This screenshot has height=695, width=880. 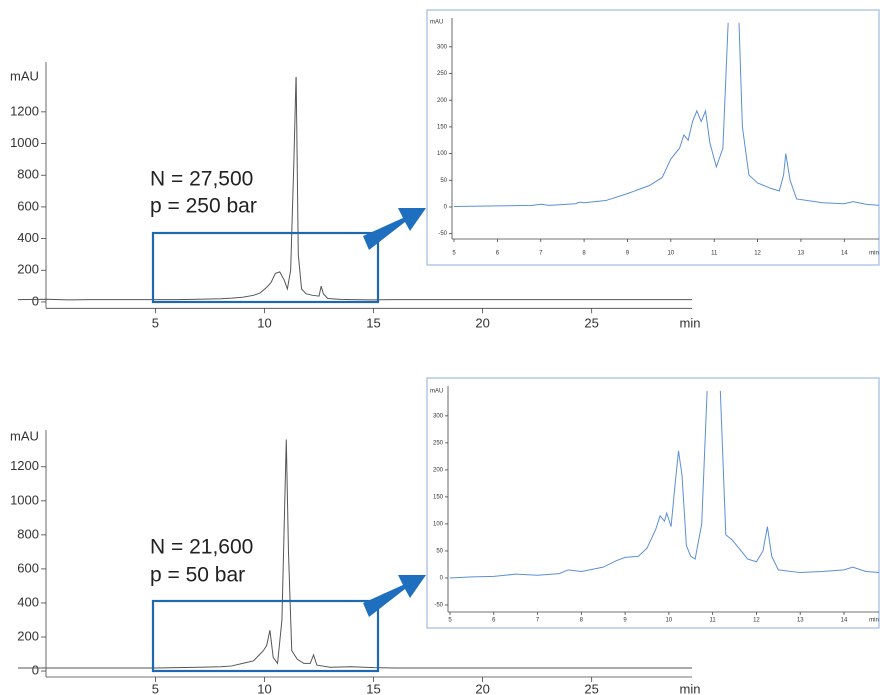 What do you see at coordinates (203, 206) in the screenshot?
I see `annotation: p = 250 bar` at bounding box center [203, 206].